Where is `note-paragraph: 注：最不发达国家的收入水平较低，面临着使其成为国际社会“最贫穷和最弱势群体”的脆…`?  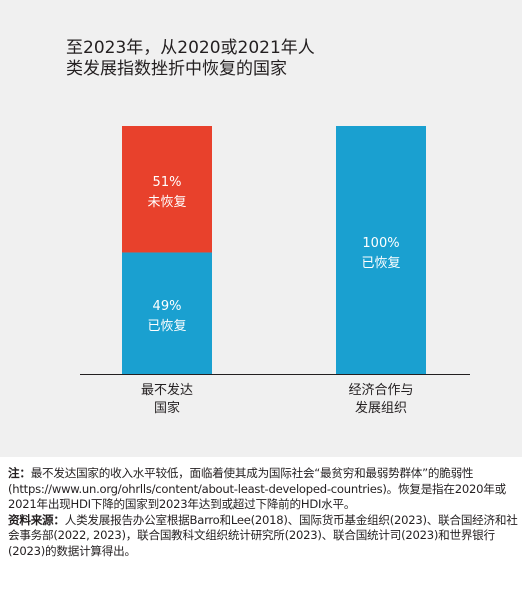
note-paragraph: 注：最不发达国家的收入水平较低，面临着使其成为国际社会“最贫穷和最弱势群体”的脆… is located at coordinates (263, 489).